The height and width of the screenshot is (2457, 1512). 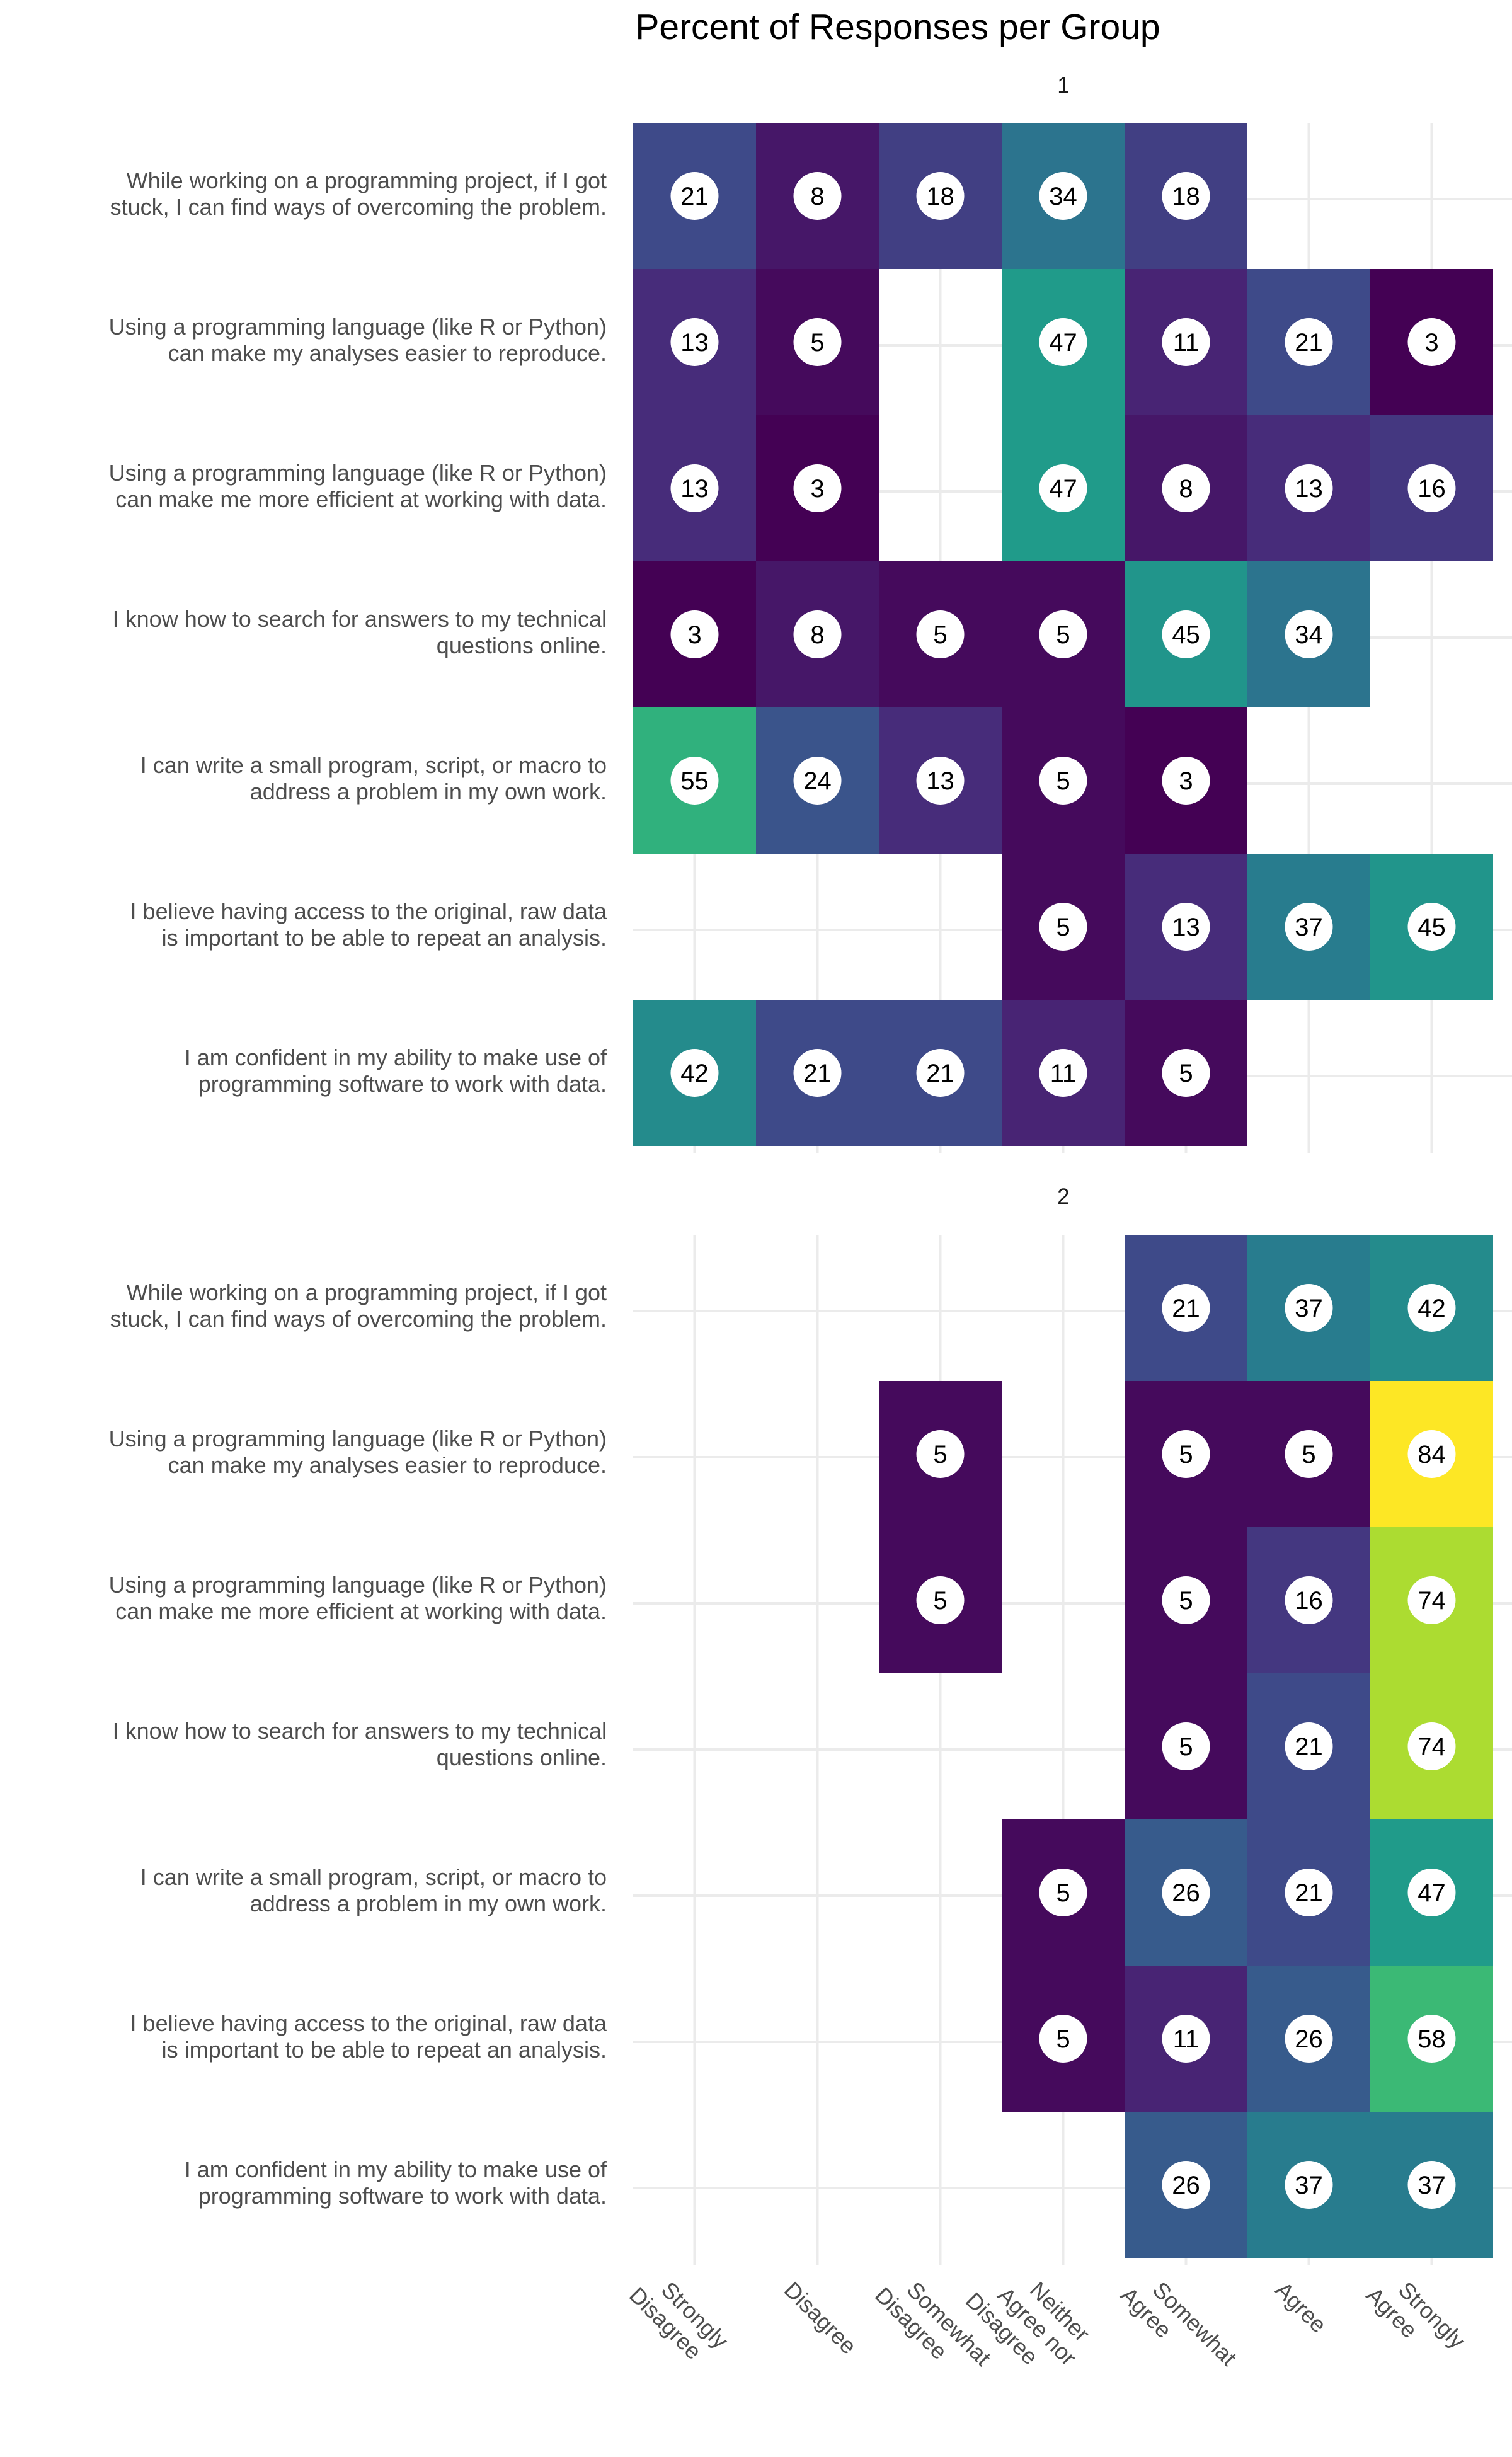 I want to click on x-tick-label: SomewhatDisagree, so click(x=933, y=2326).